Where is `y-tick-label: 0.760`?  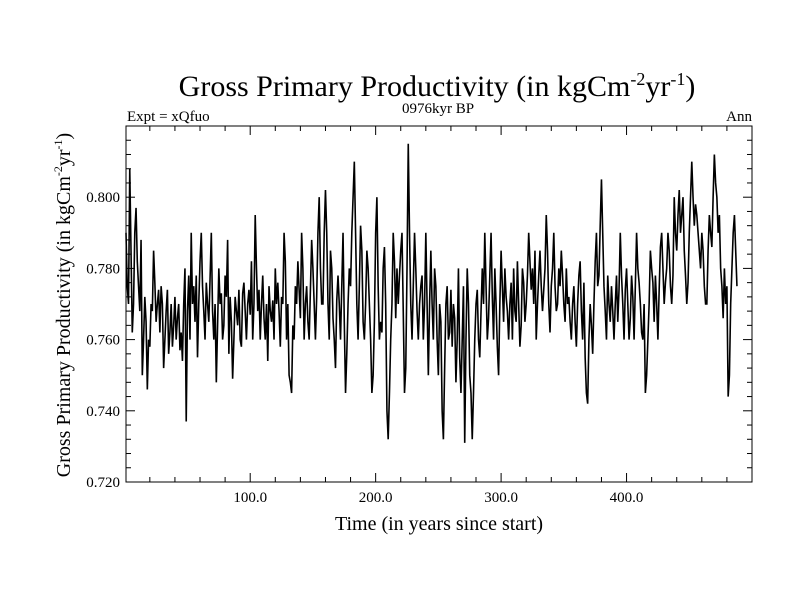
y-tick-label: 0.760 is located at coordinates (103, 341).